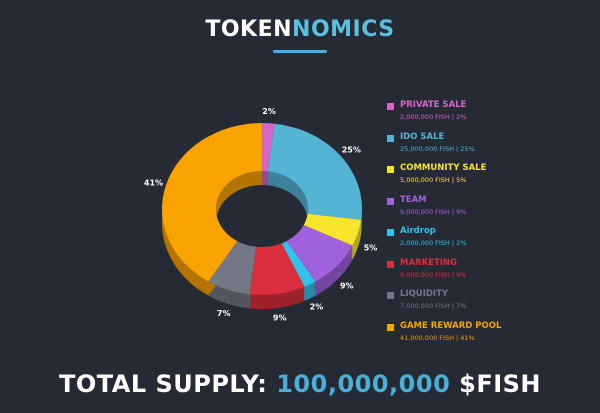 Image resolution: width=600 pixels, height=413 pixels. I want to click on slice-label-marketing: 9%, so click(280, 318).